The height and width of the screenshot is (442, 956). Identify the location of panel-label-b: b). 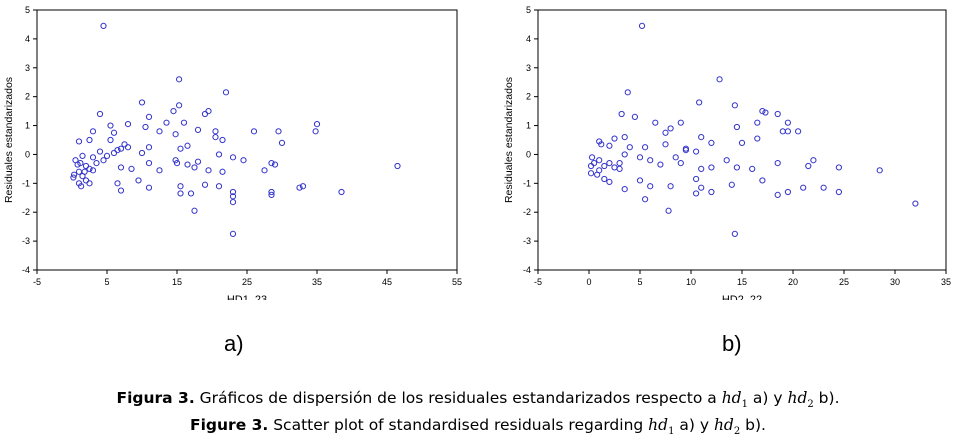
(732, 343).